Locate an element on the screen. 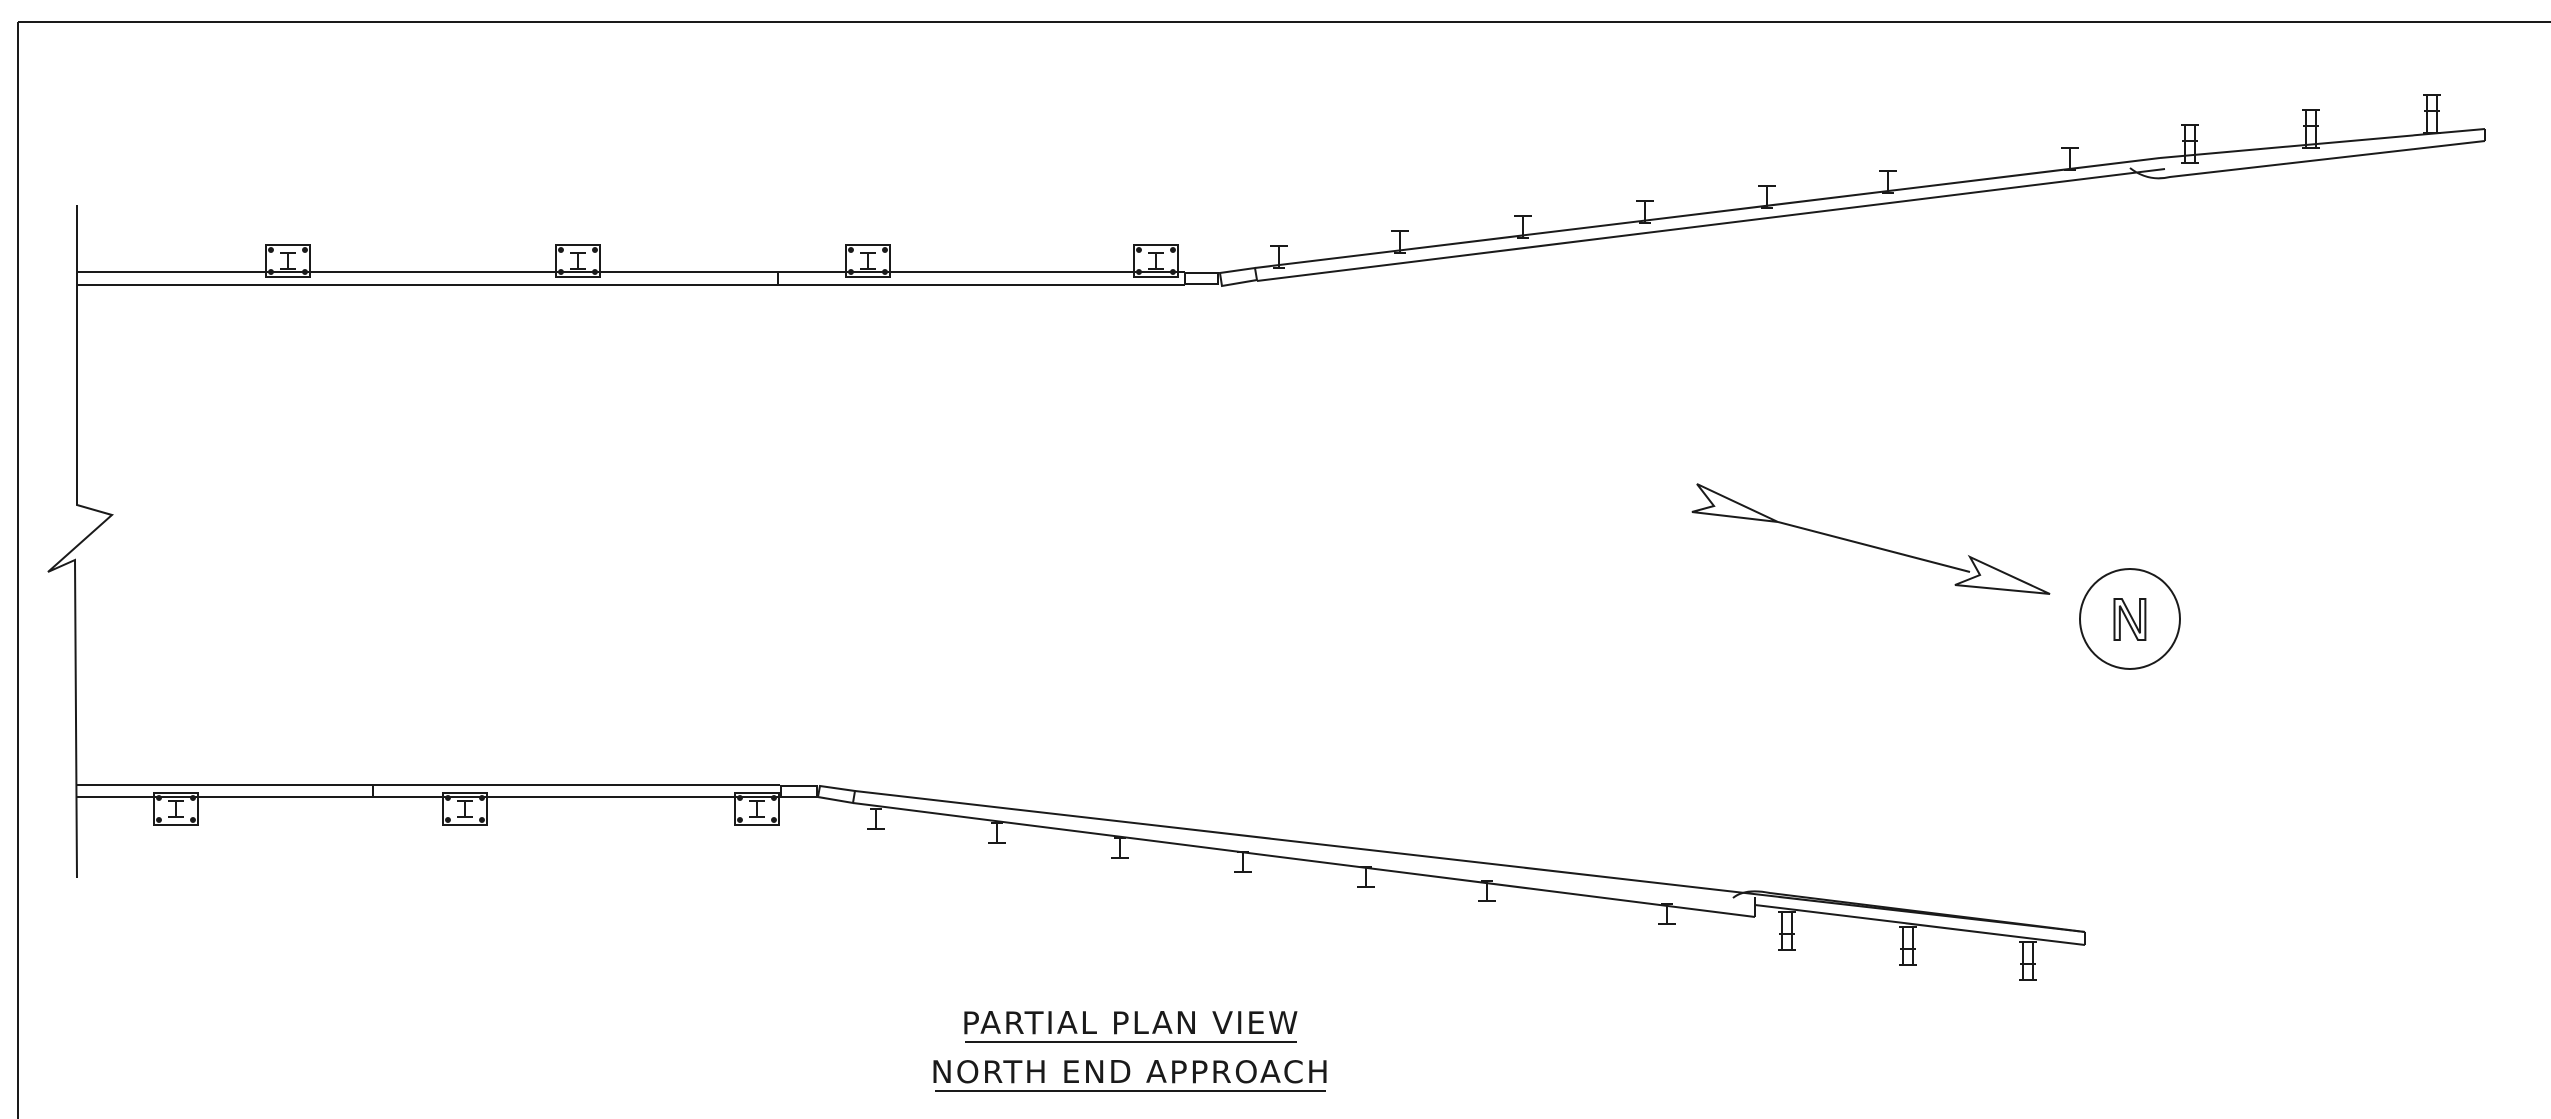 The image size is (2551, 1119). north-label: N is located at coordinates (2130, 621).